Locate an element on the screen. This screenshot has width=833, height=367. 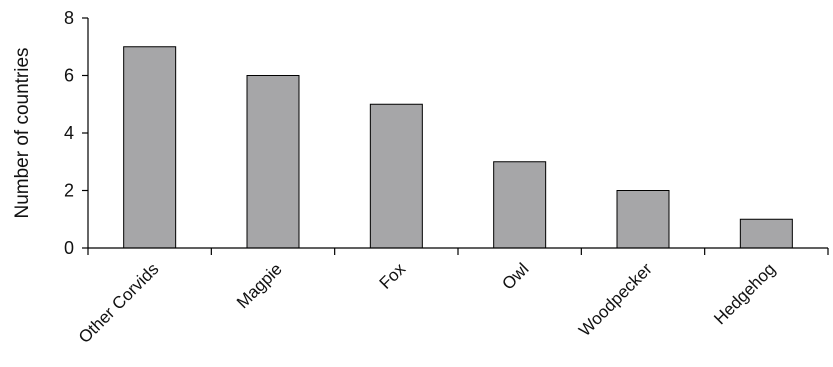
bar-owl is located at coordinates (520, 205).